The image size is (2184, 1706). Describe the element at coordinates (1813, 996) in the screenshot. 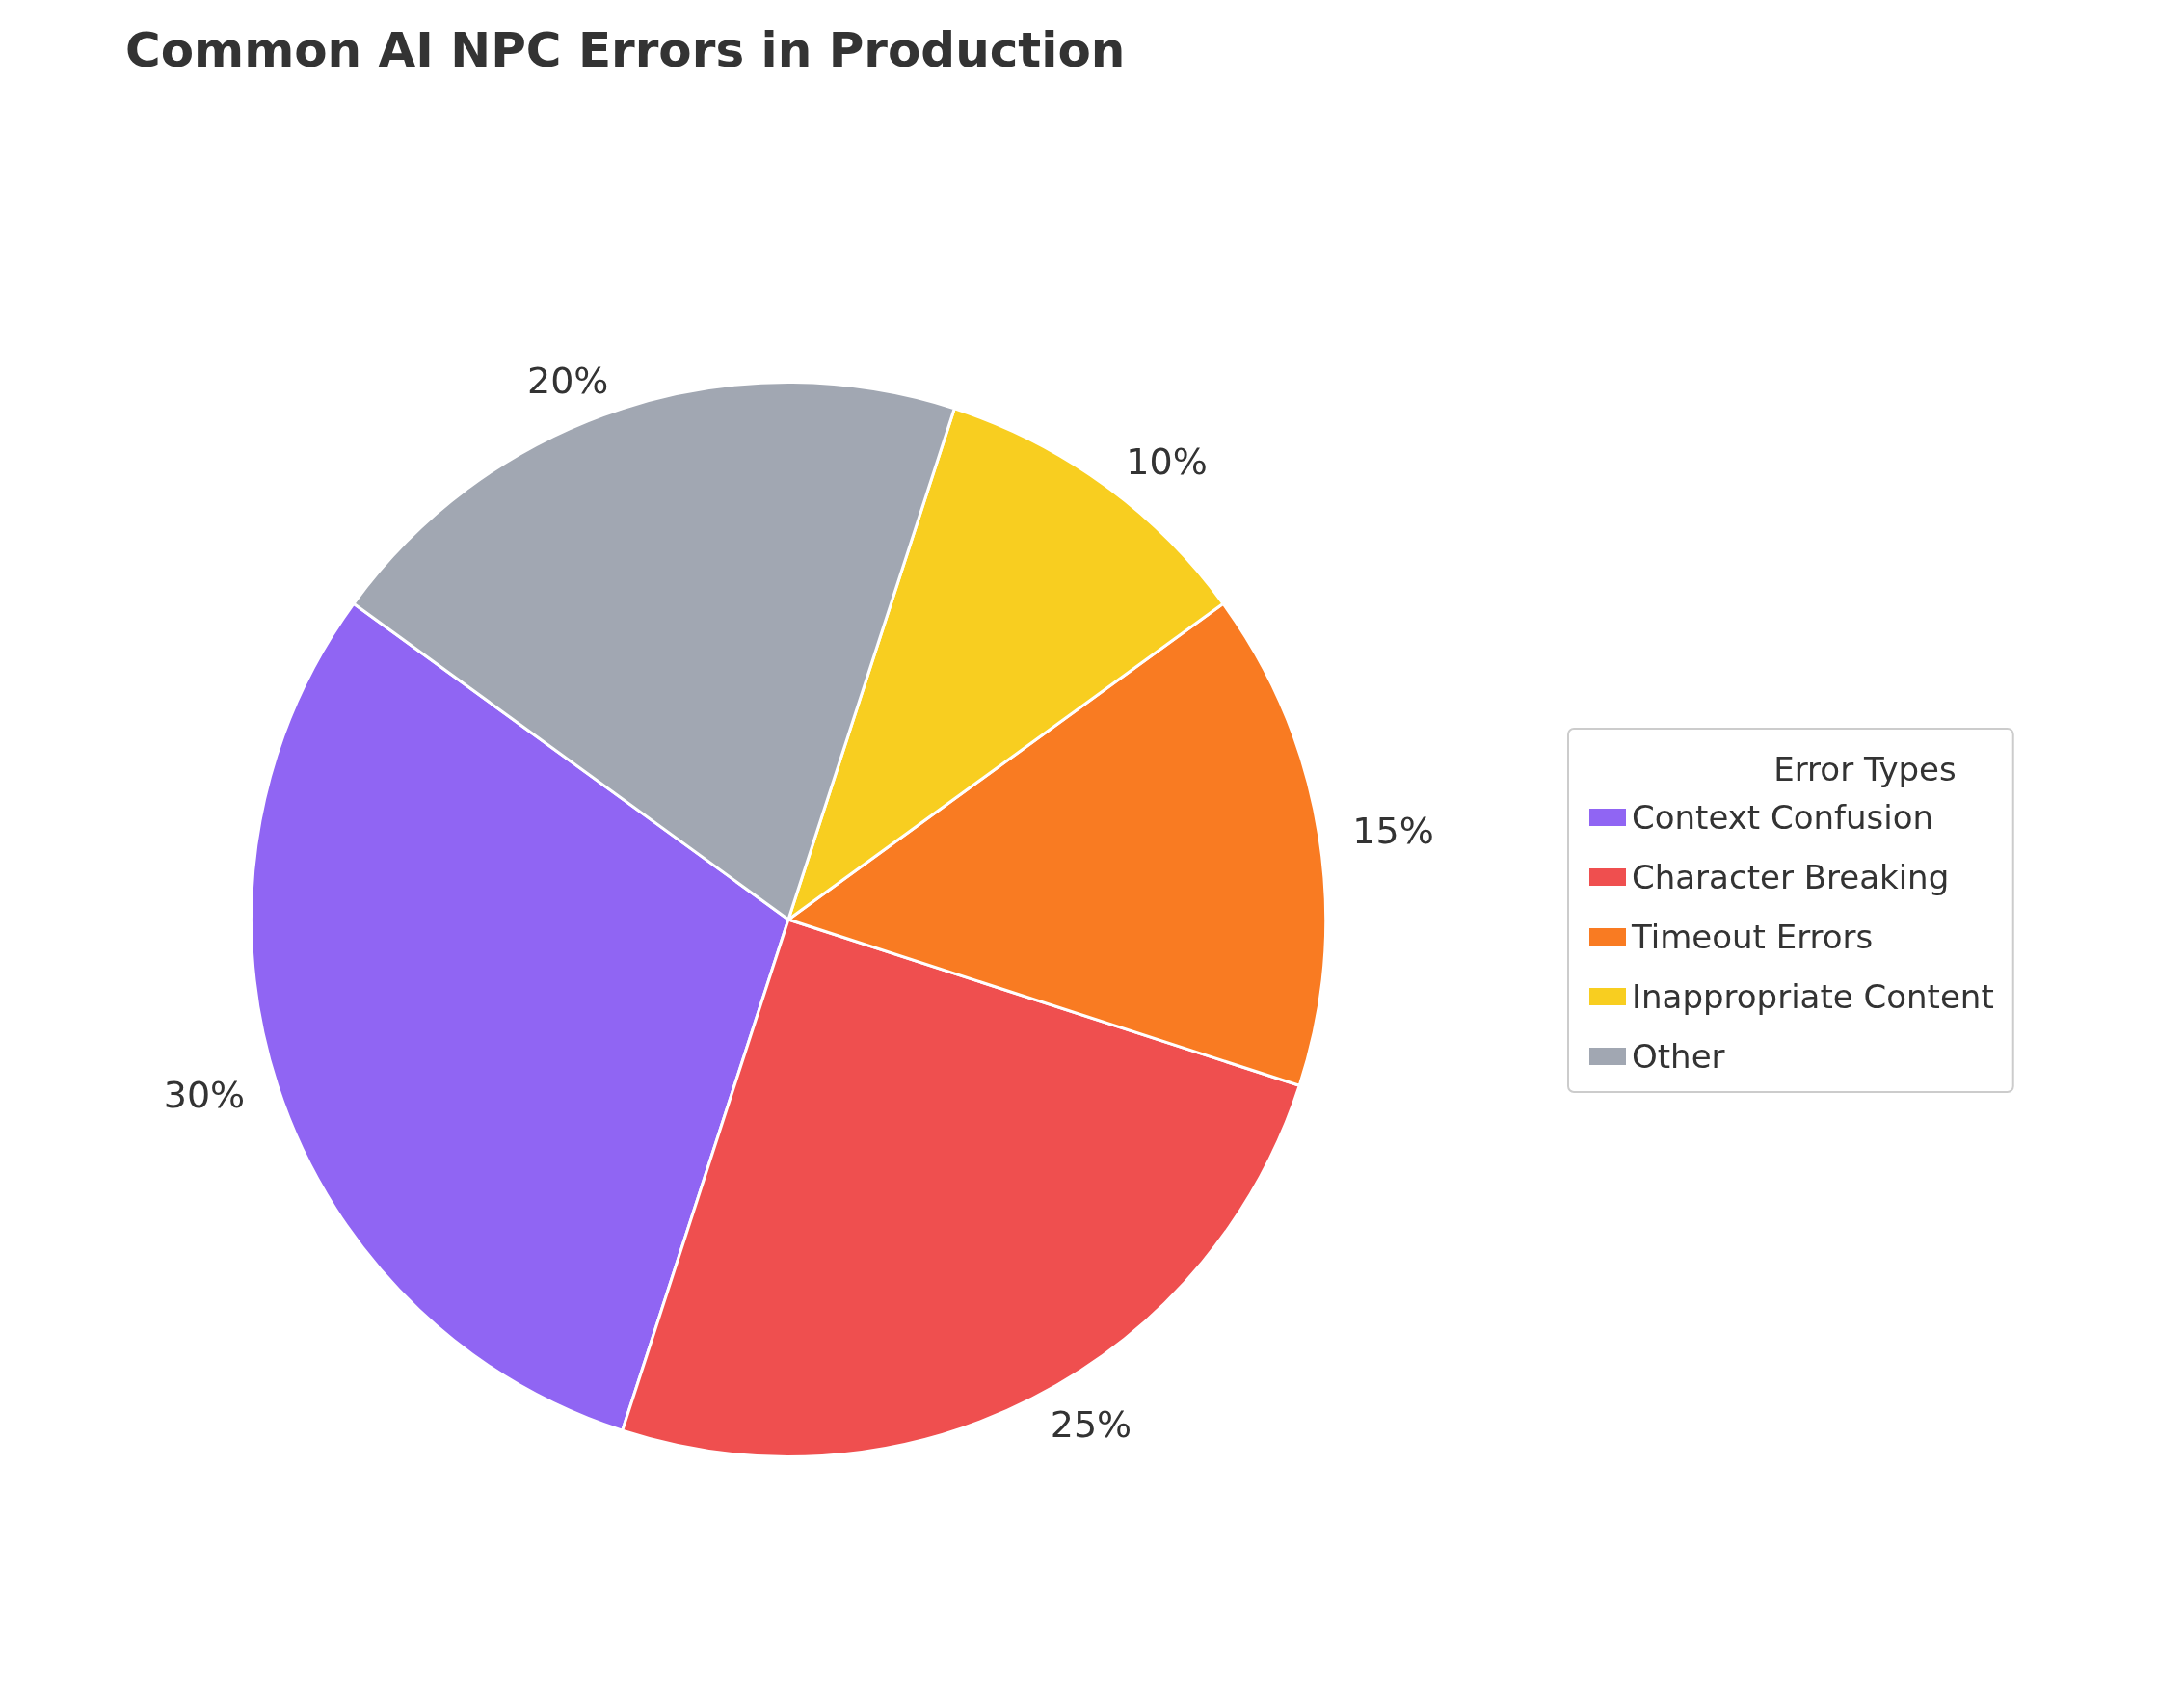

I see `legend-label: Inappropriate Content` at that location.